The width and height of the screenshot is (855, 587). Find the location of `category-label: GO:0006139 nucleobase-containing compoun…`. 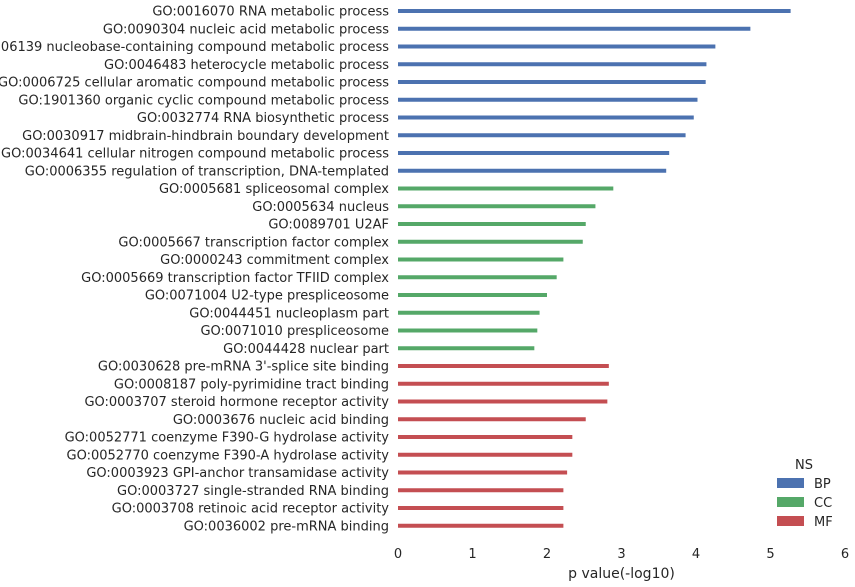

category-label: GO:0006139 nucleobase-containing compoun… is located at coordinates (194, 47).